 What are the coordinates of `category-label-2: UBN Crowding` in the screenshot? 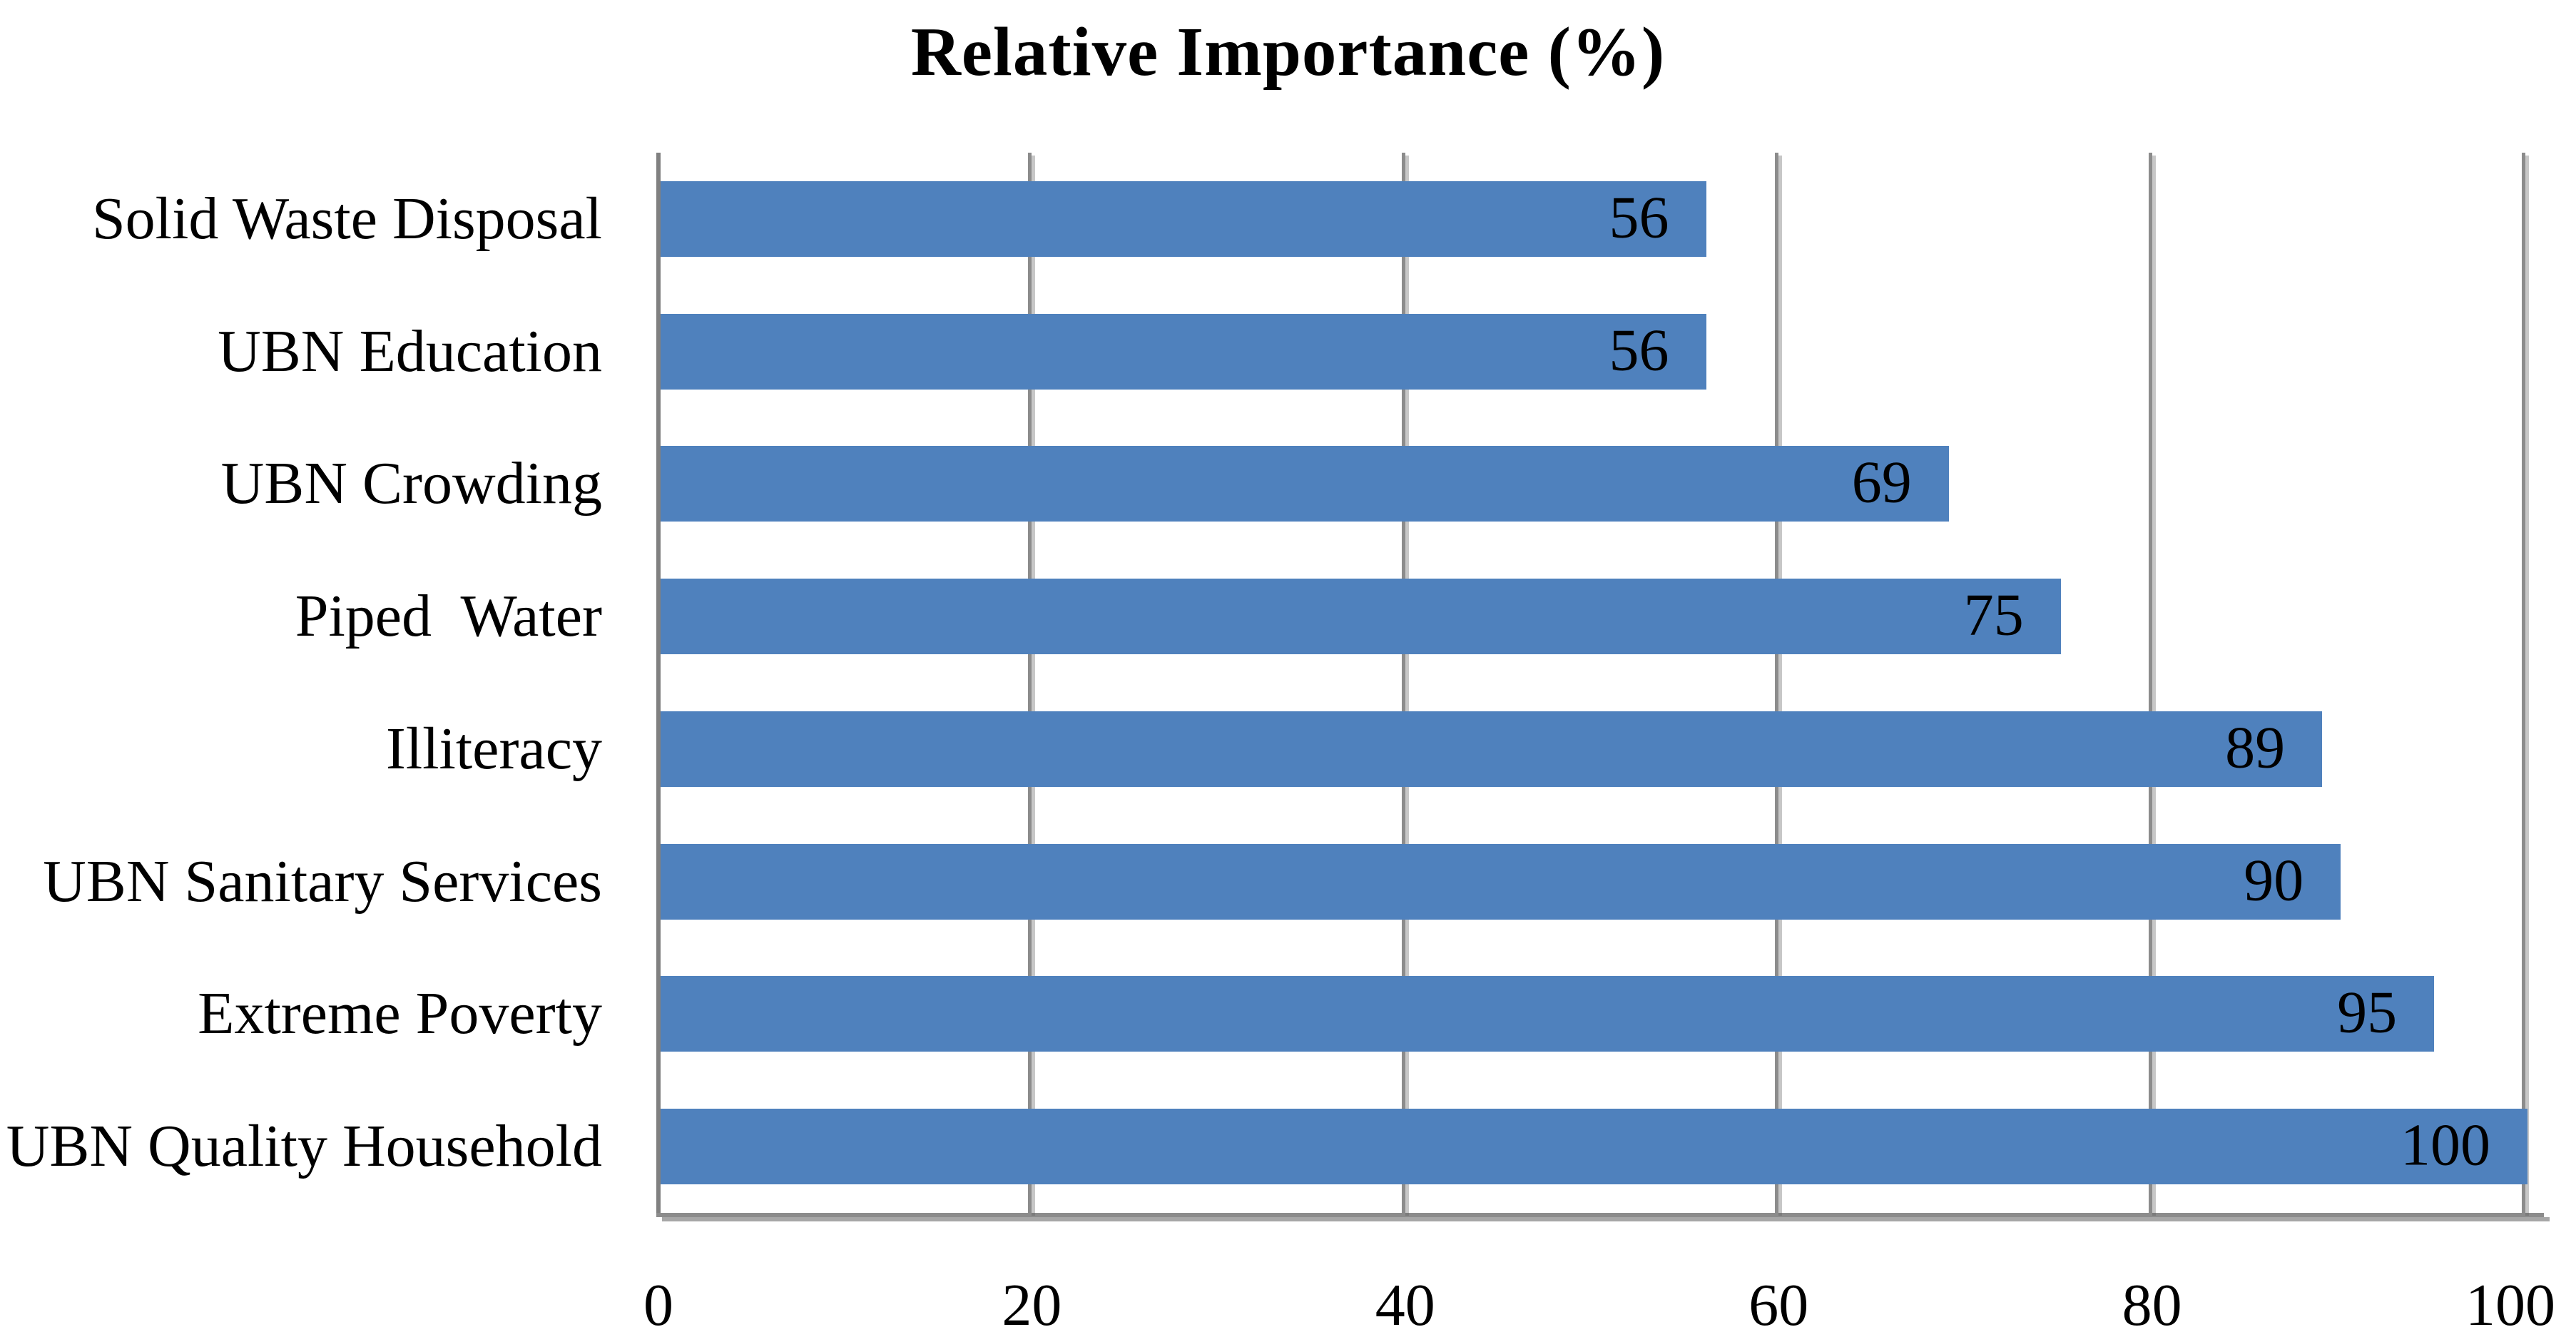 It's located at (411, 483).